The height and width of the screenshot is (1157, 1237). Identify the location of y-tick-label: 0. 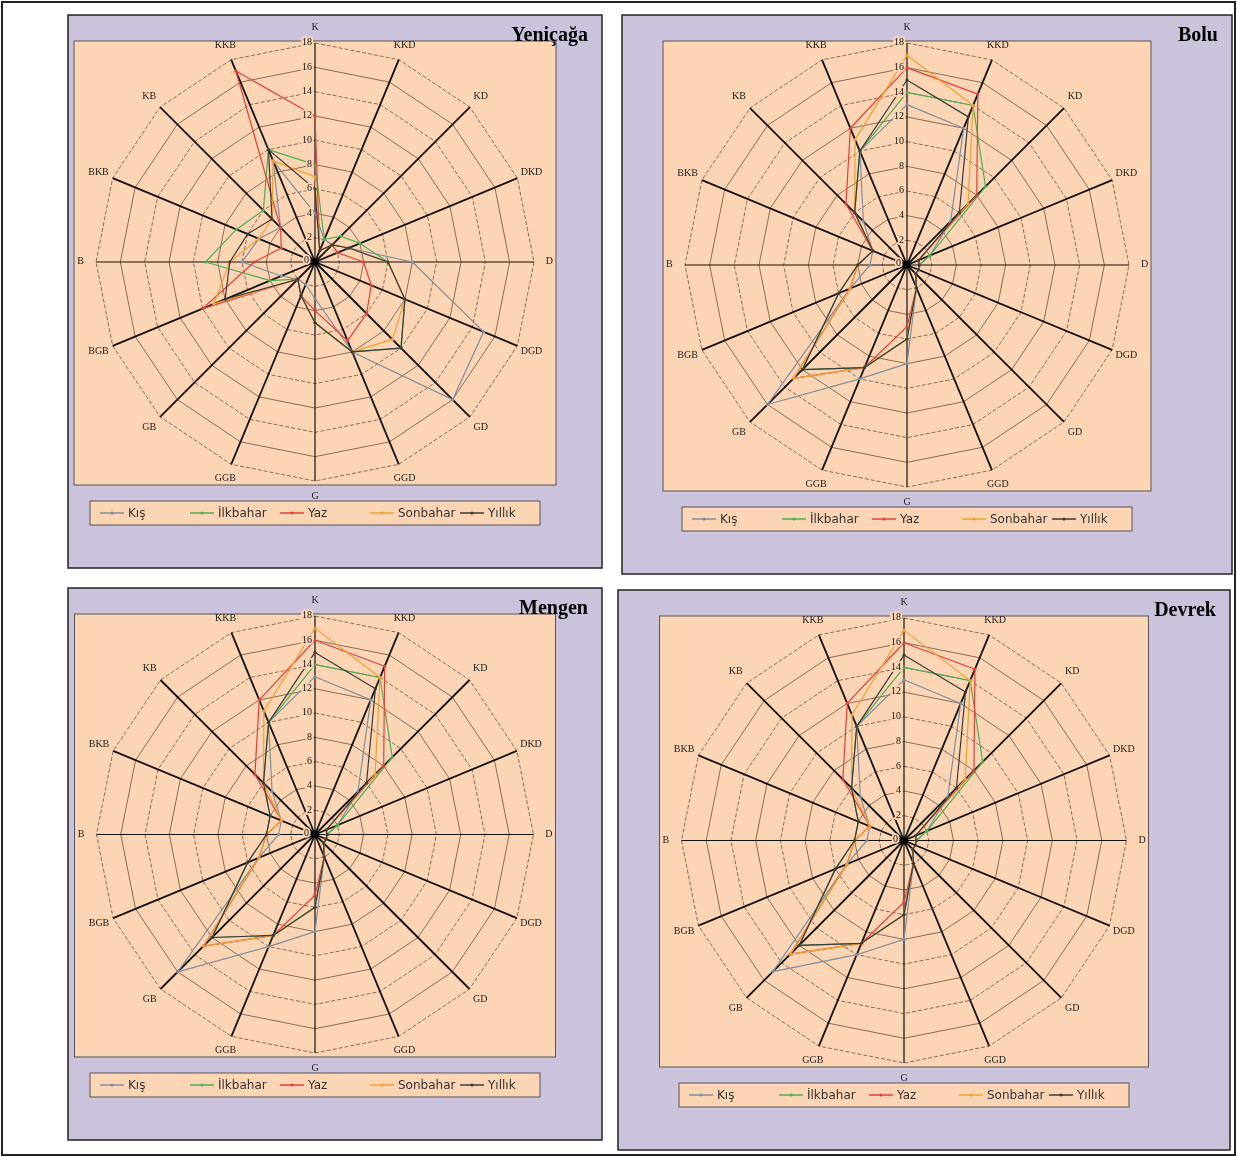
(306, 832).